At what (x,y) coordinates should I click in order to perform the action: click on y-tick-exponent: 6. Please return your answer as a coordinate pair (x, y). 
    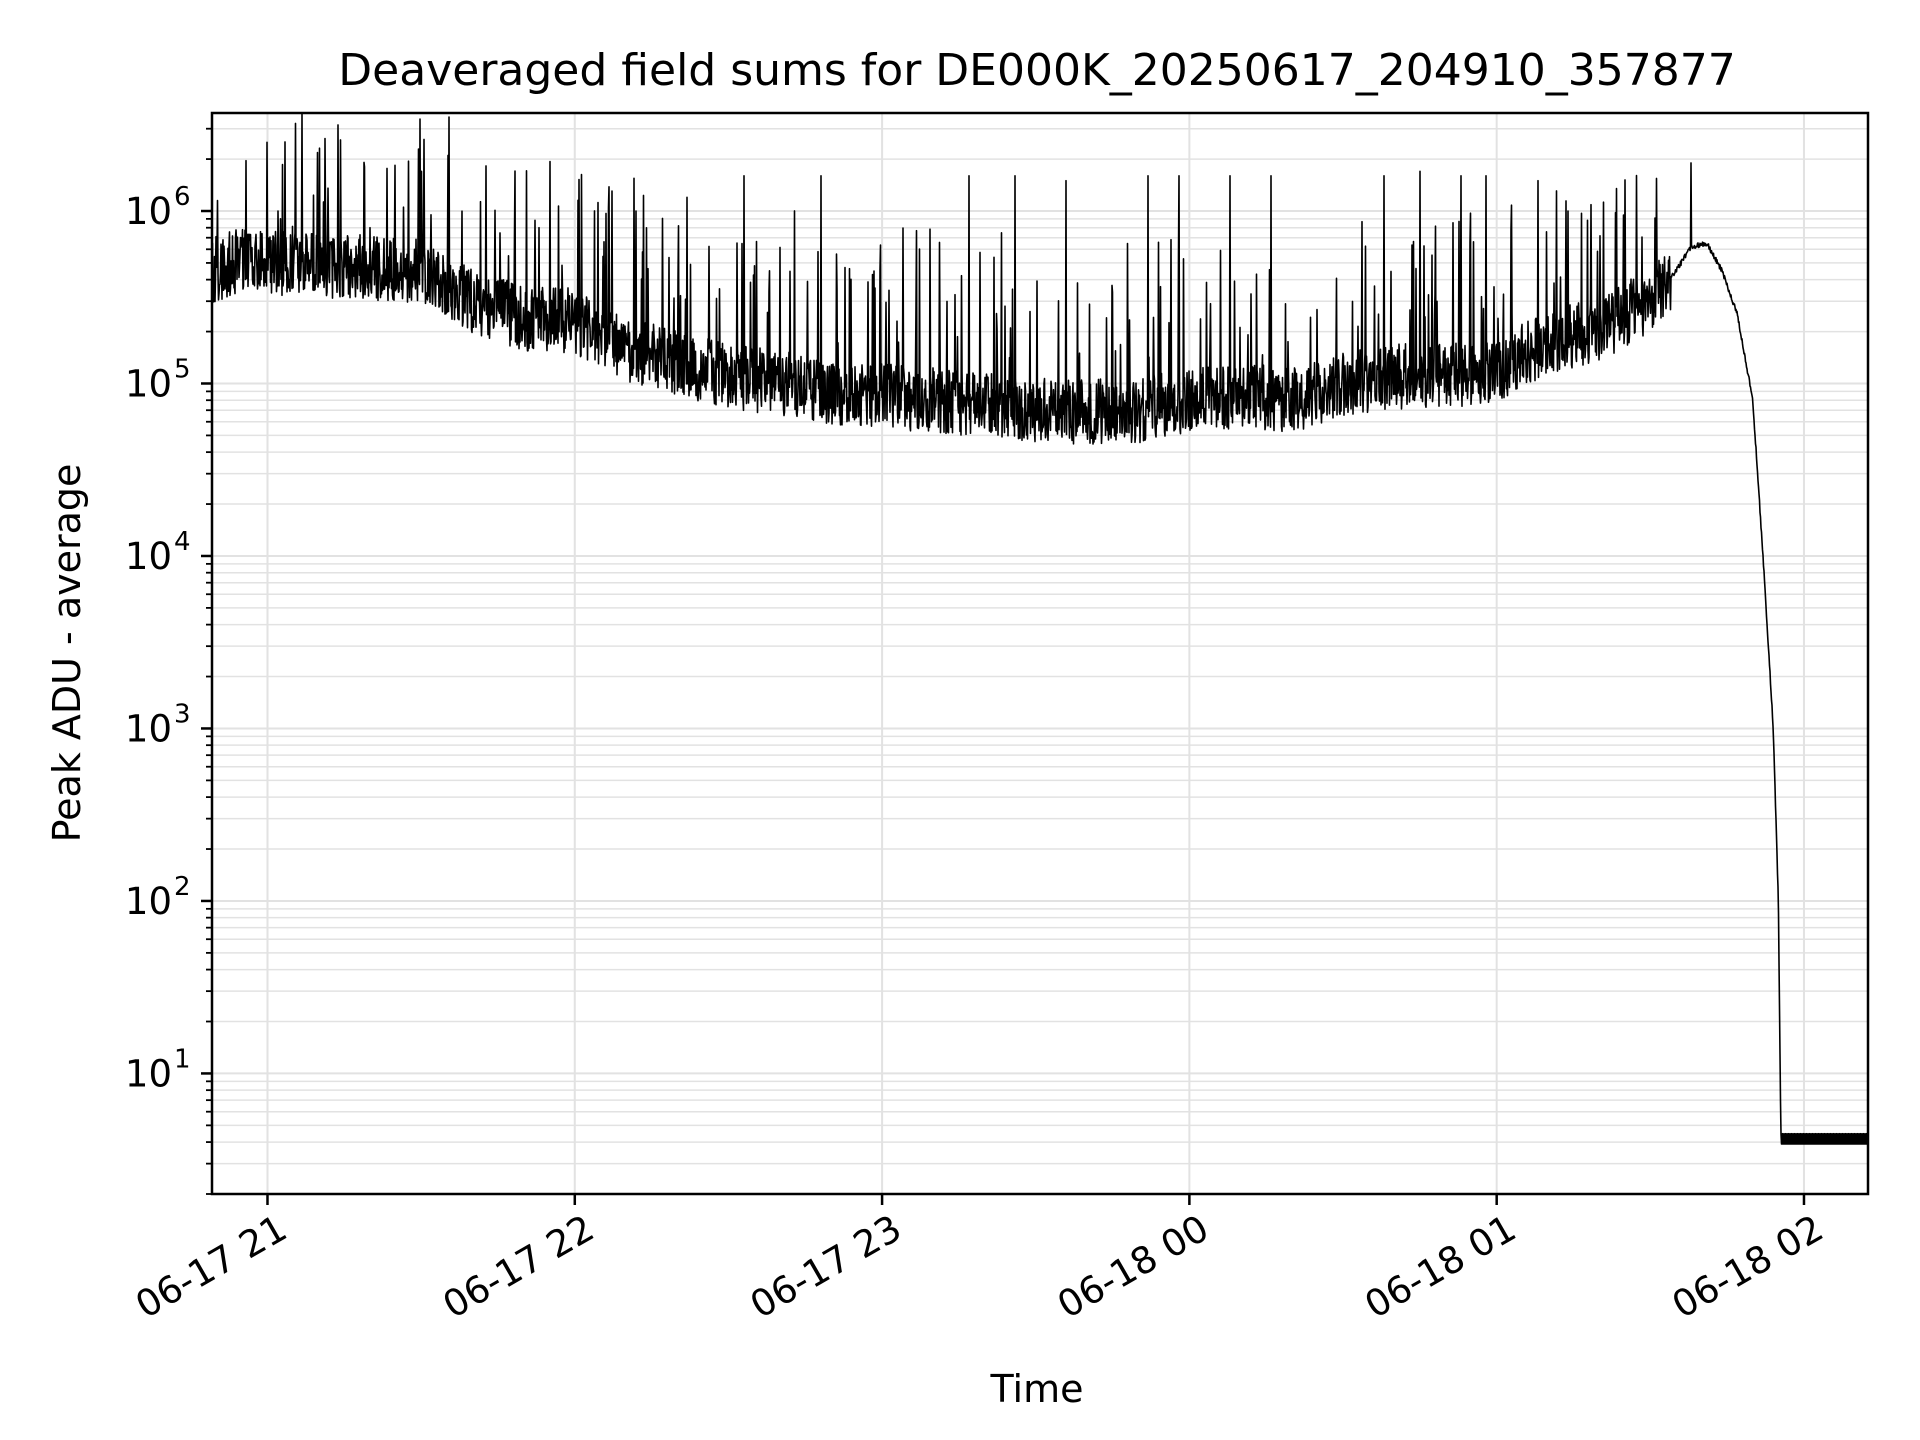
    Looking at the image, I should click on (182, 197).